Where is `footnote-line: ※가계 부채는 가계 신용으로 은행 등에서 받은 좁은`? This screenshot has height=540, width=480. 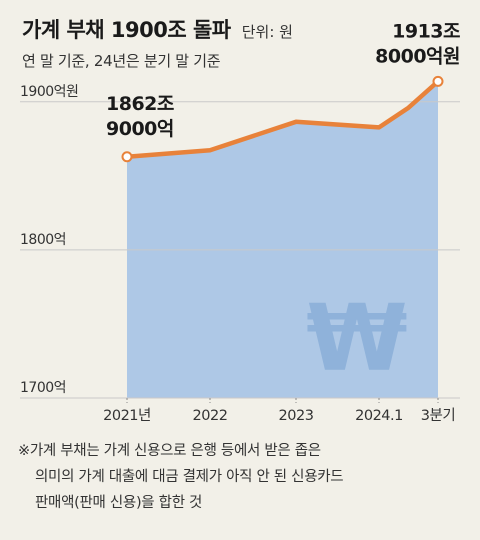
footnote-line: ※가계 부채는 가계 신용으로 은행 등에서 받은 좁은 is located at coordinates (169, 451).